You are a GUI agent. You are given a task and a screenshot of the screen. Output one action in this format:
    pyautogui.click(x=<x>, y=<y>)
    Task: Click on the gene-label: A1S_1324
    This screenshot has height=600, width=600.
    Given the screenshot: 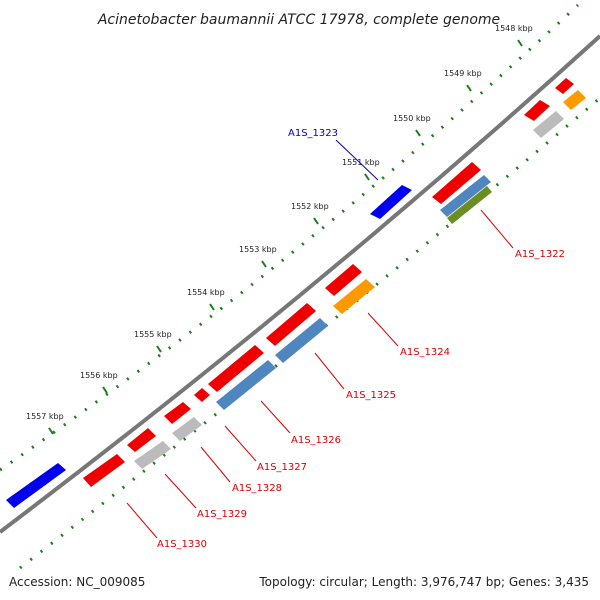 What is the action you would take?
    pyautogui.click(x=425, y=352)
    